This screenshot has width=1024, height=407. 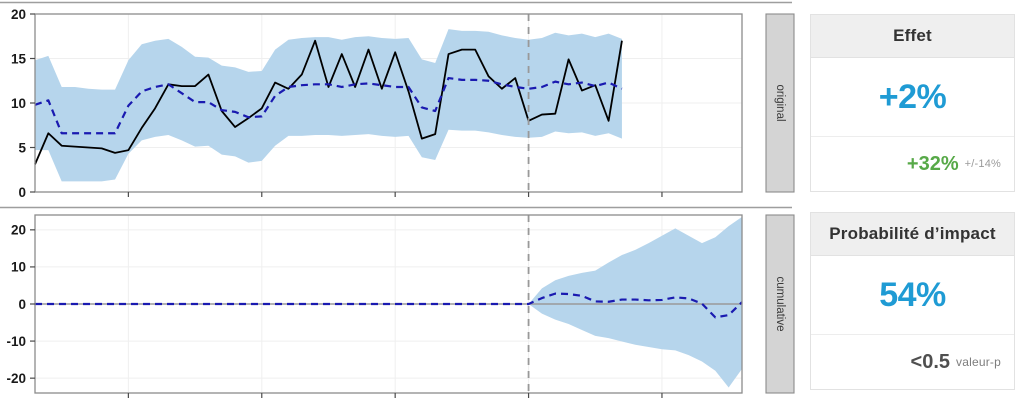 What do you see at coordinates (930, 361) in the screenshot?
I see `card-probabilite-pvalue: <0.5` at bounding box center [930, 361].